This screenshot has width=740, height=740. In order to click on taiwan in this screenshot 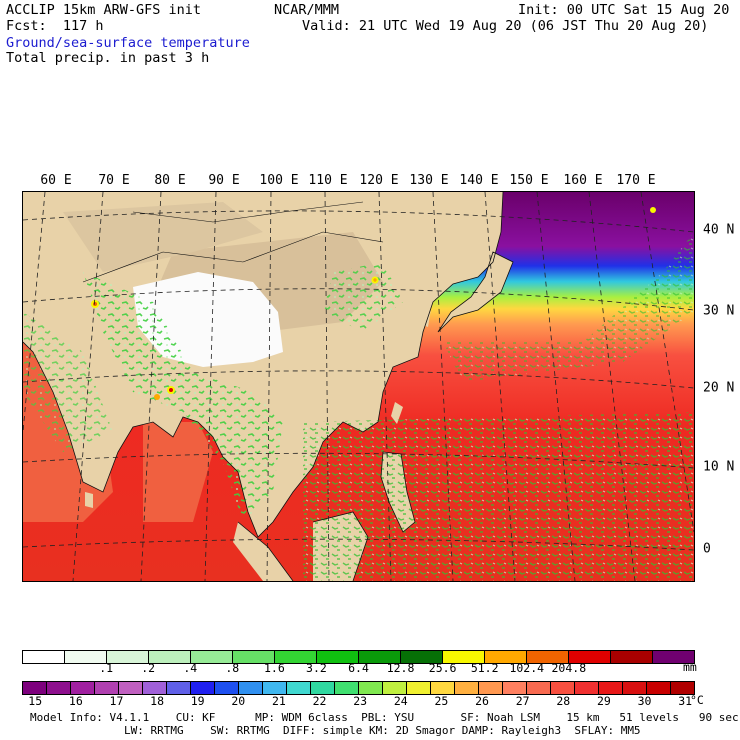, I will do `click(397, 413)`.